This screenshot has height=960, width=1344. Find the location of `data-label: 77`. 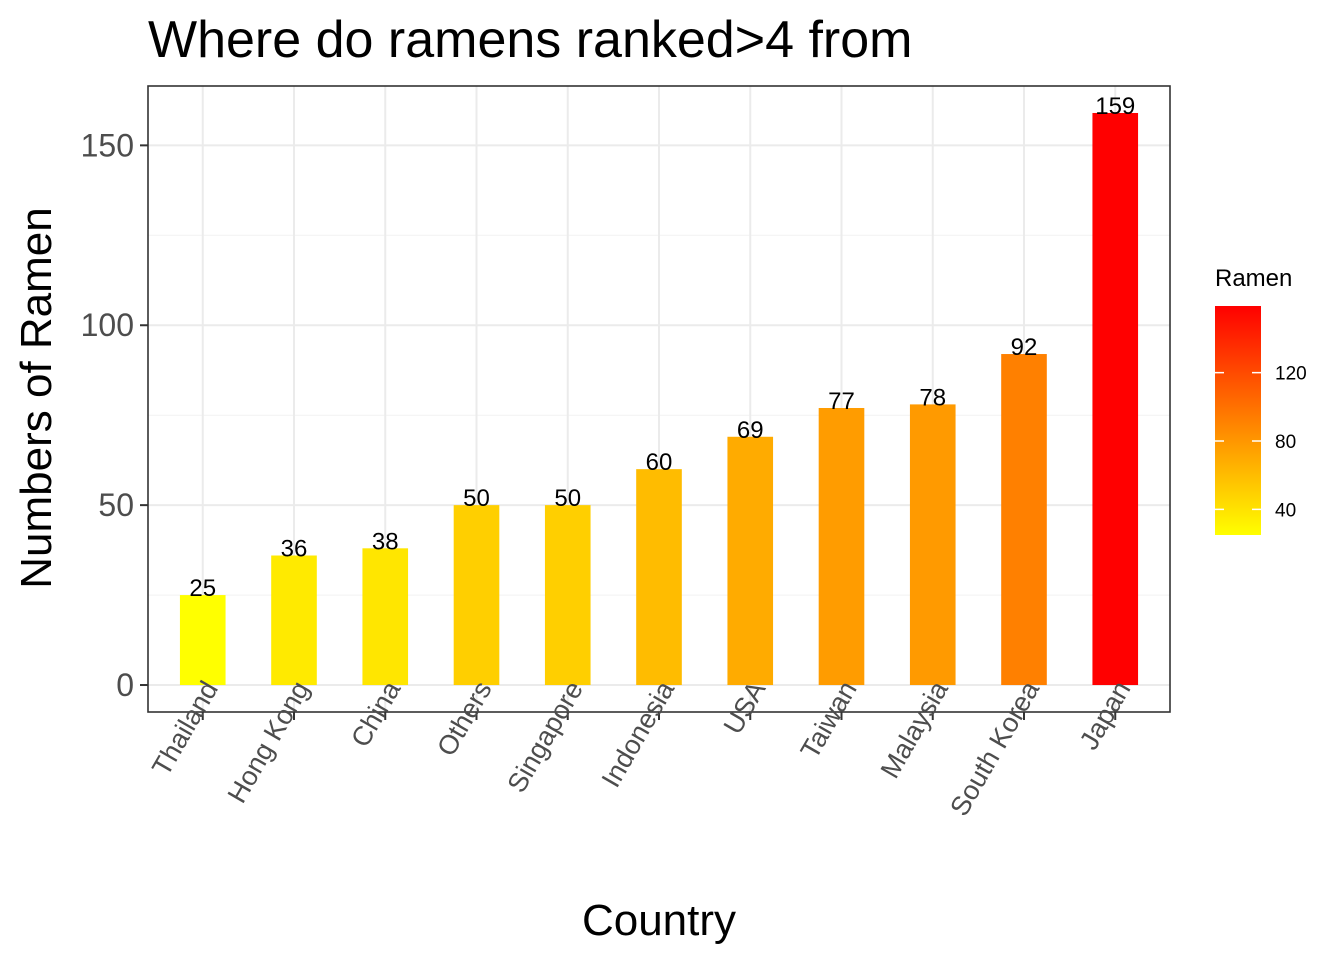

data-label: 77 is located at coordinates (841, 401).